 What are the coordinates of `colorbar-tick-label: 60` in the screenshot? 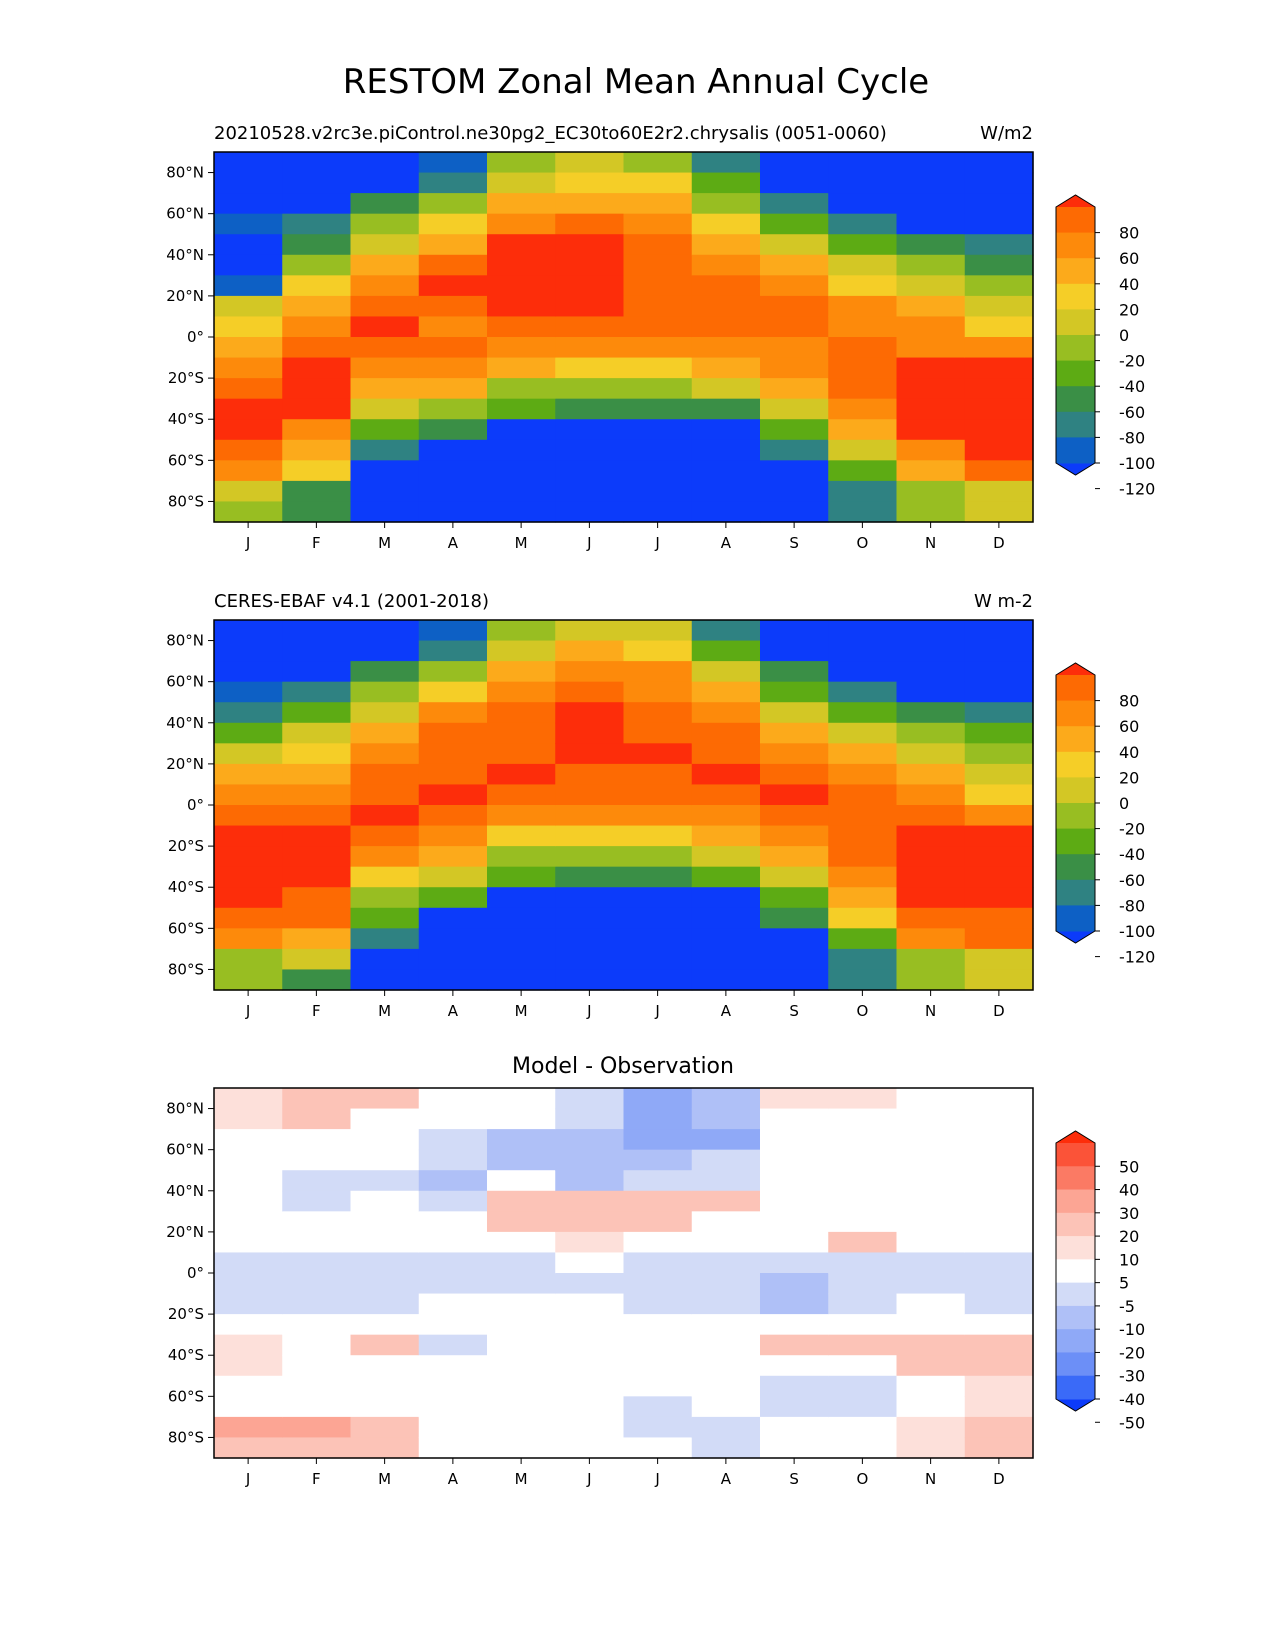 It's located at (1129, 726).